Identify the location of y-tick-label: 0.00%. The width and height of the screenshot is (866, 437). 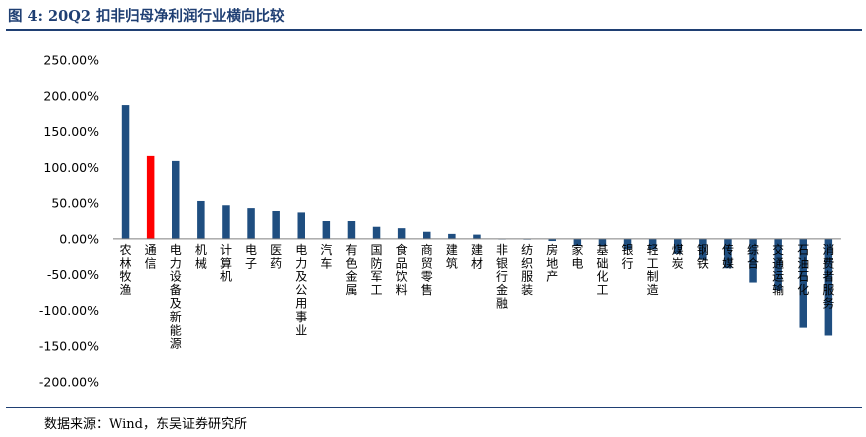
(79, 238).